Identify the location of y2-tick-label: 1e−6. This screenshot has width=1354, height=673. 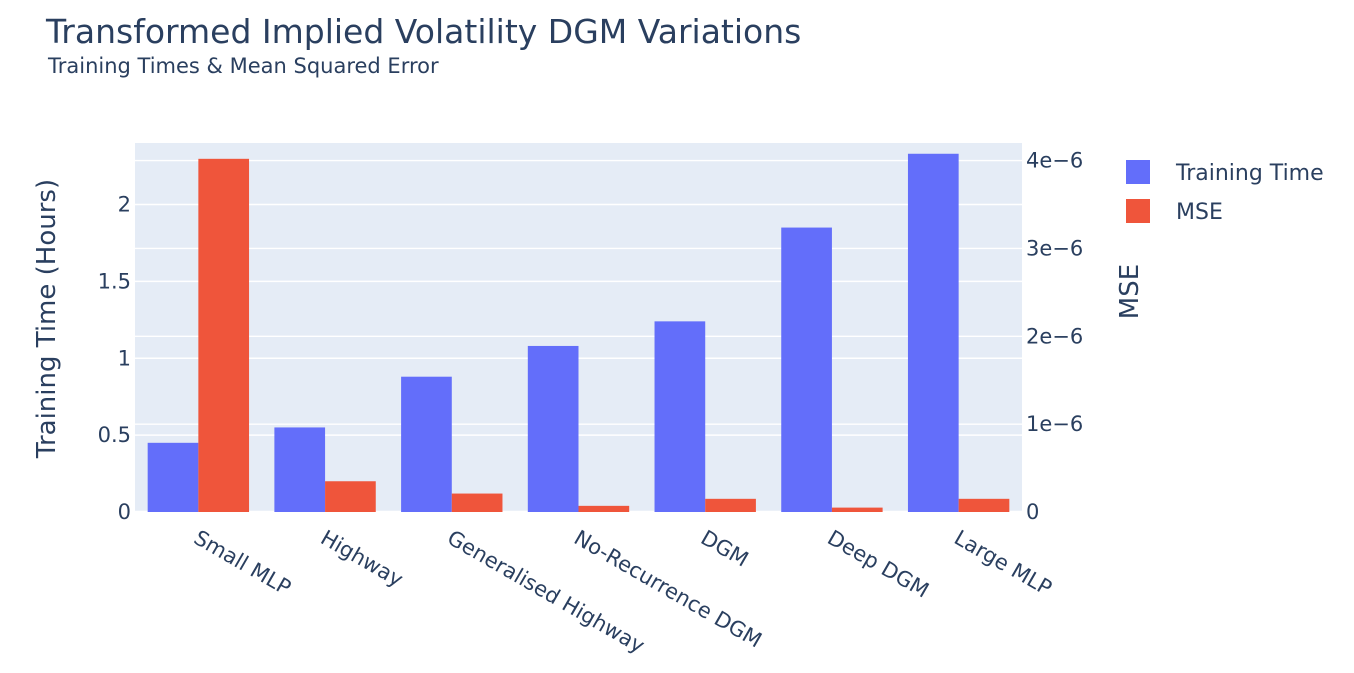
(1054, 424).